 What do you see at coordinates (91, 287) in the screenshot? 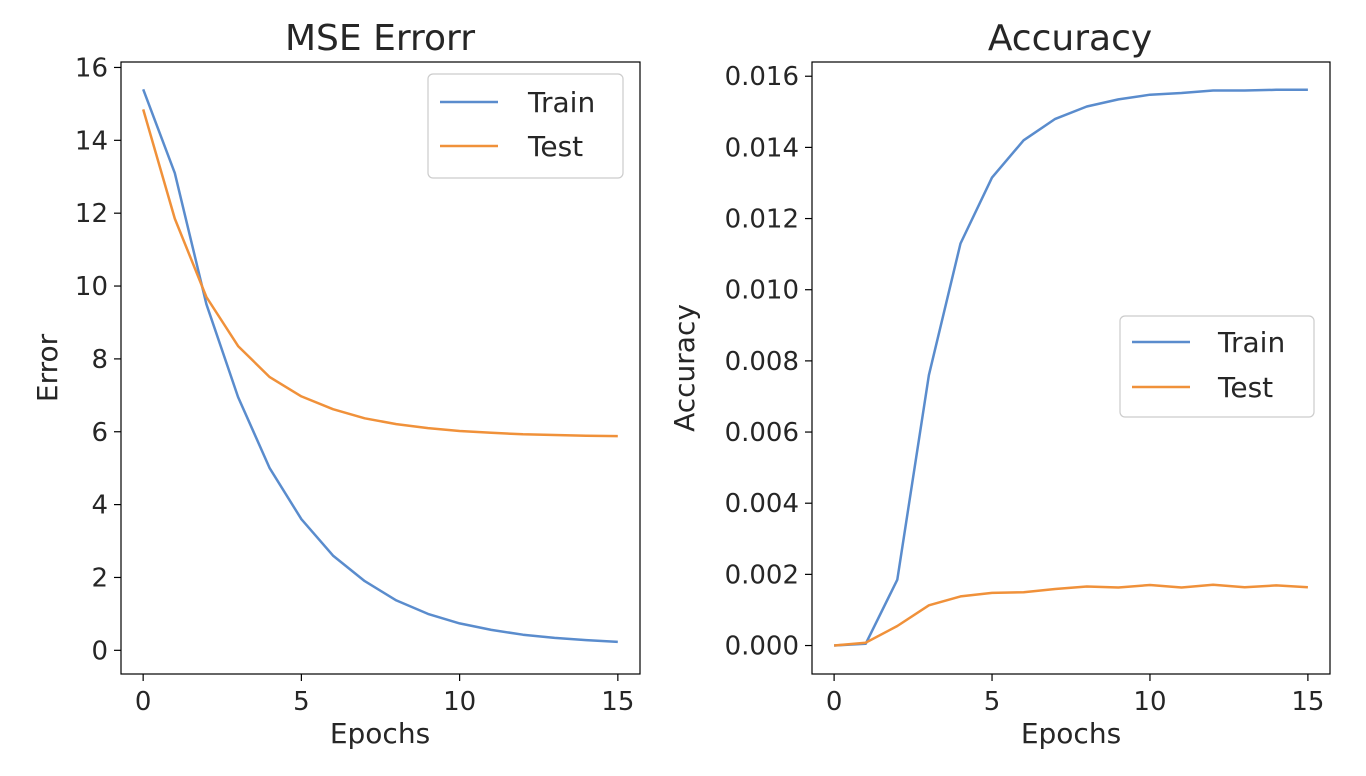
I see `y-tick-label: 10` at bounding box center [91, 287].